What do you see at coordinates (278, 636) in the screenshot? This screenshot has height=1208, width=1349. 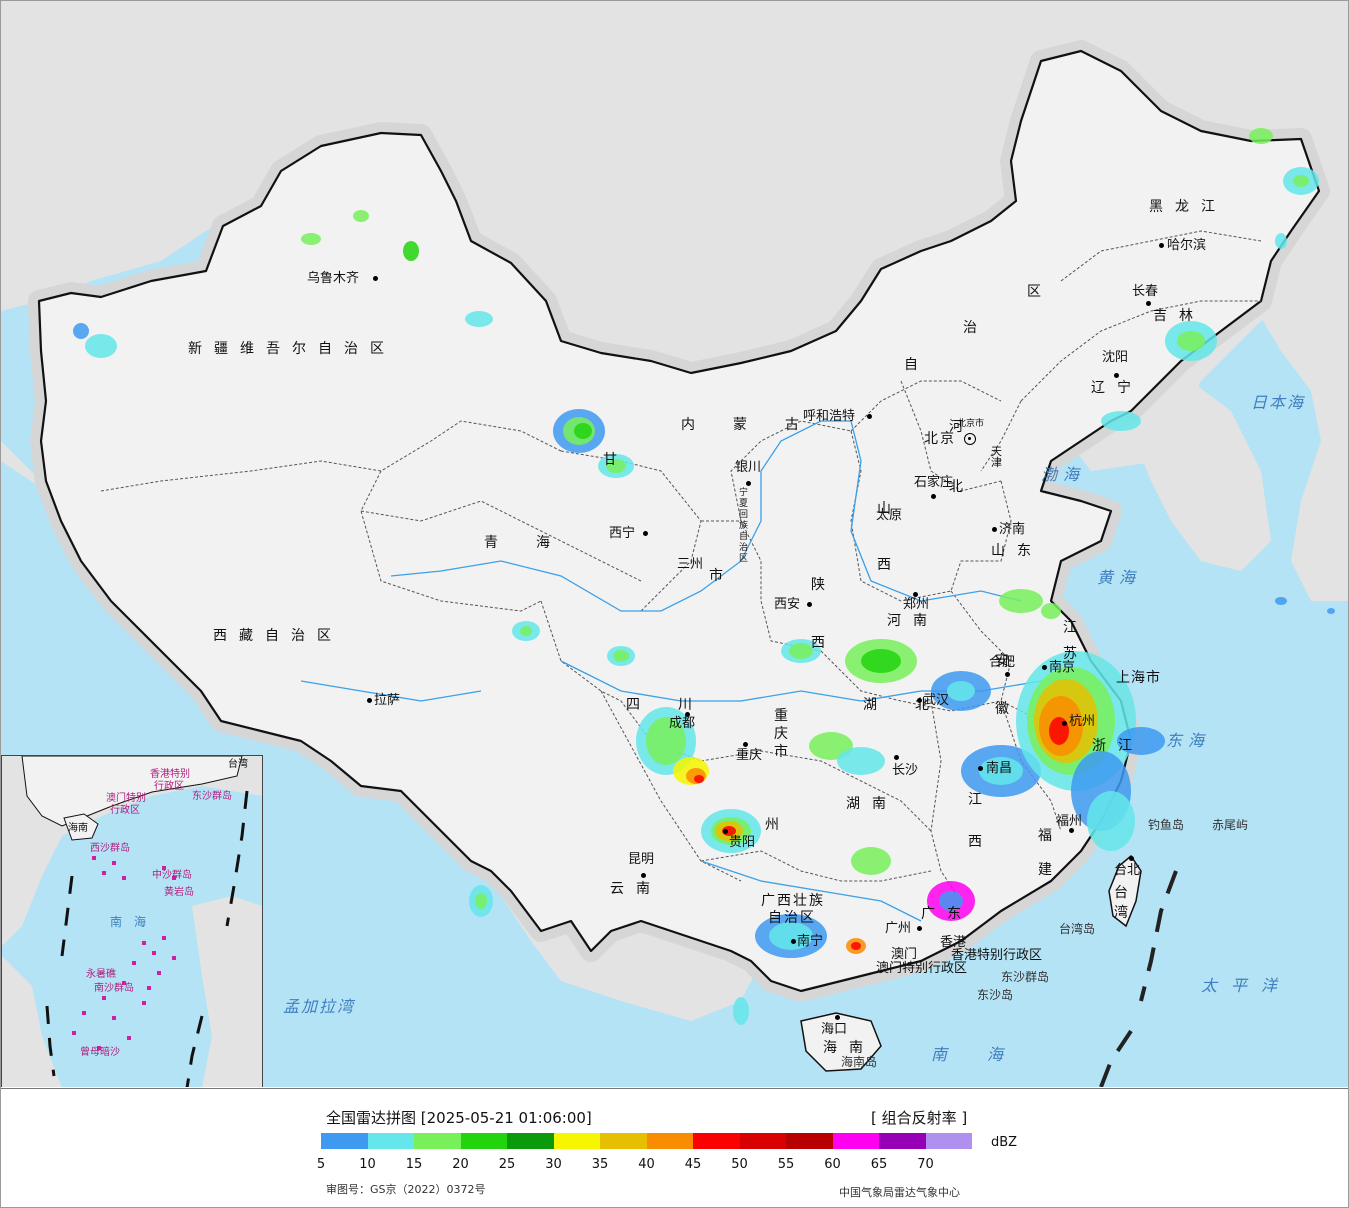 I see `region-xizang: 西藏自治区` at bounding box center [278, 636].